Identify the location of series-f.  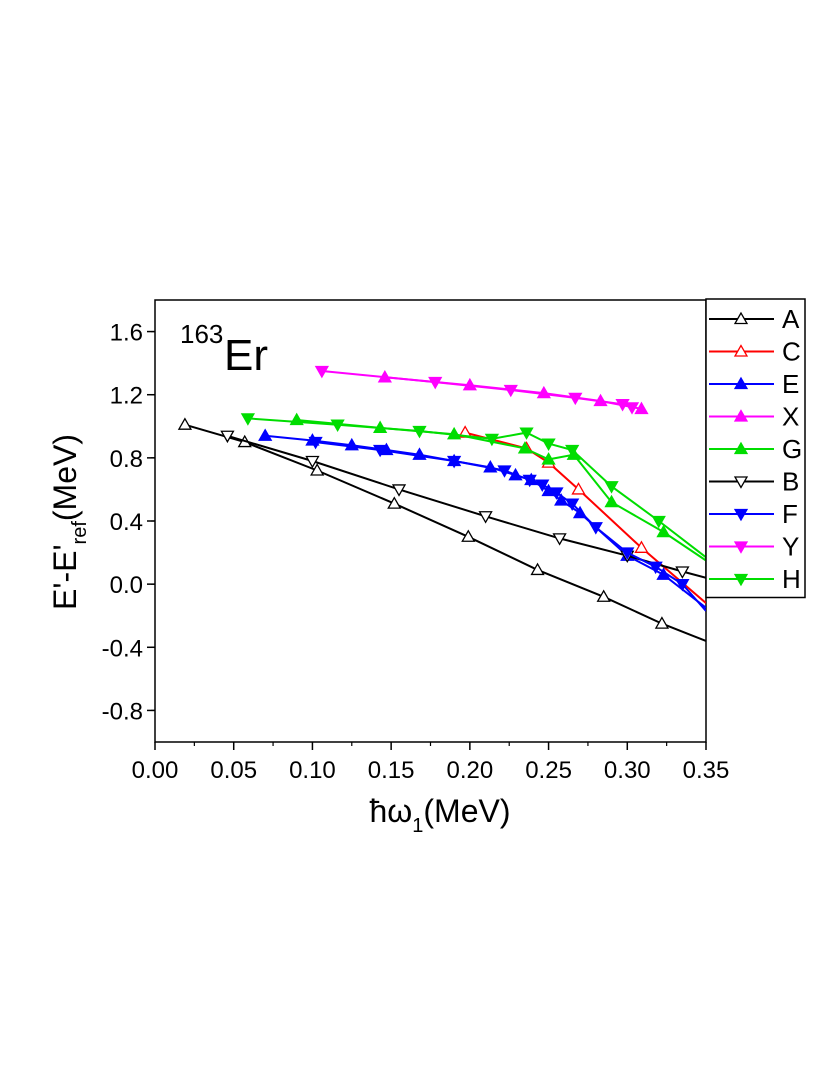
(507, 524).